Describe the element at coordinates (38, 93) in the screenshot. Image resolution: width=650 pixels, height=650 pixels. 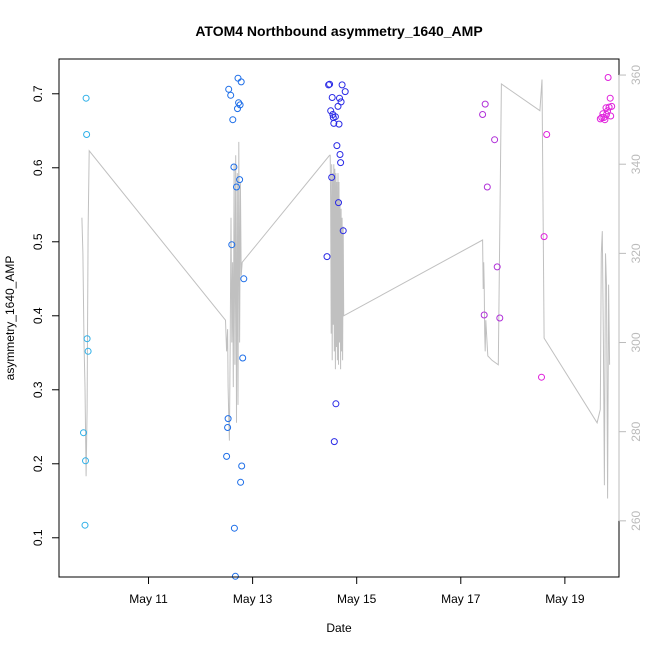
I see `y-tick-label: 0.7` at that location.